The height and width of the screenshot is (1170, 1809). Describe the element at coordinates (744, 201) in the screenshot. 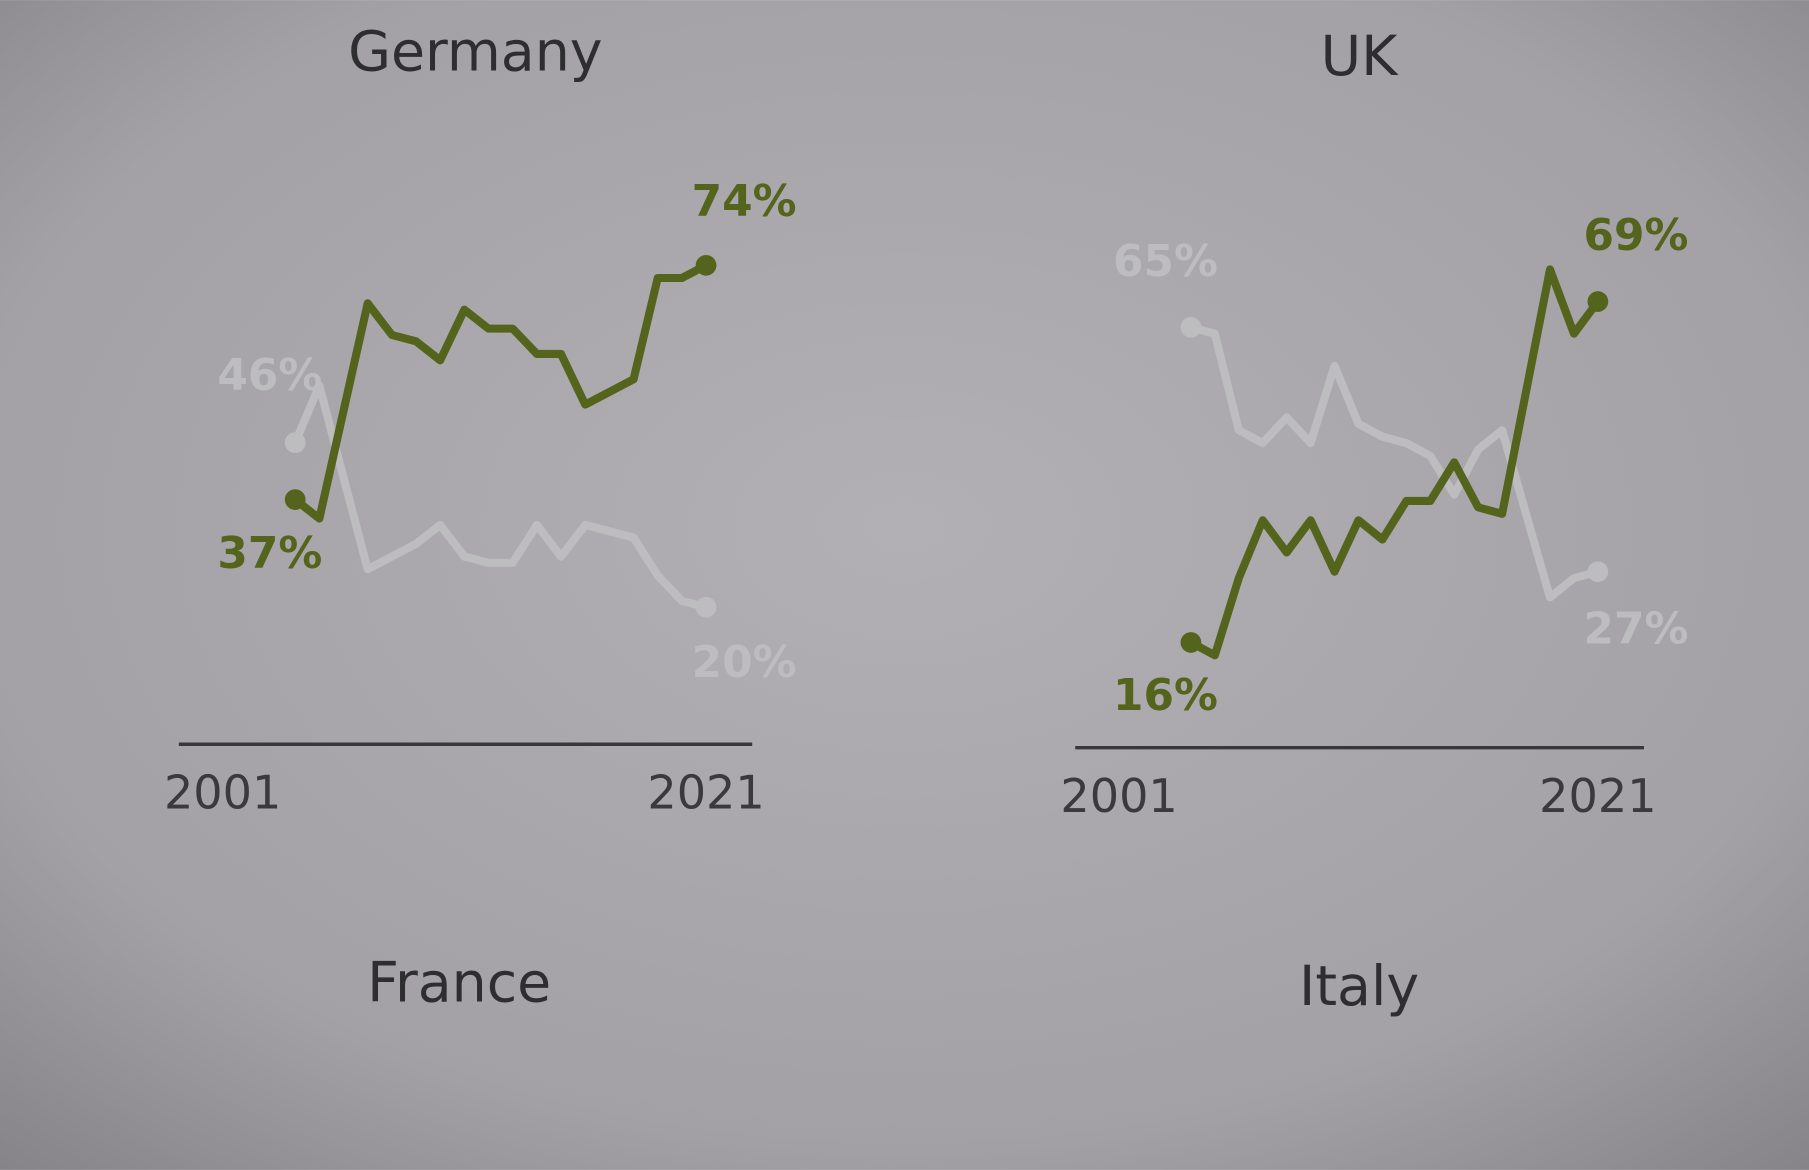

I see `value-label: 74%` at that location.